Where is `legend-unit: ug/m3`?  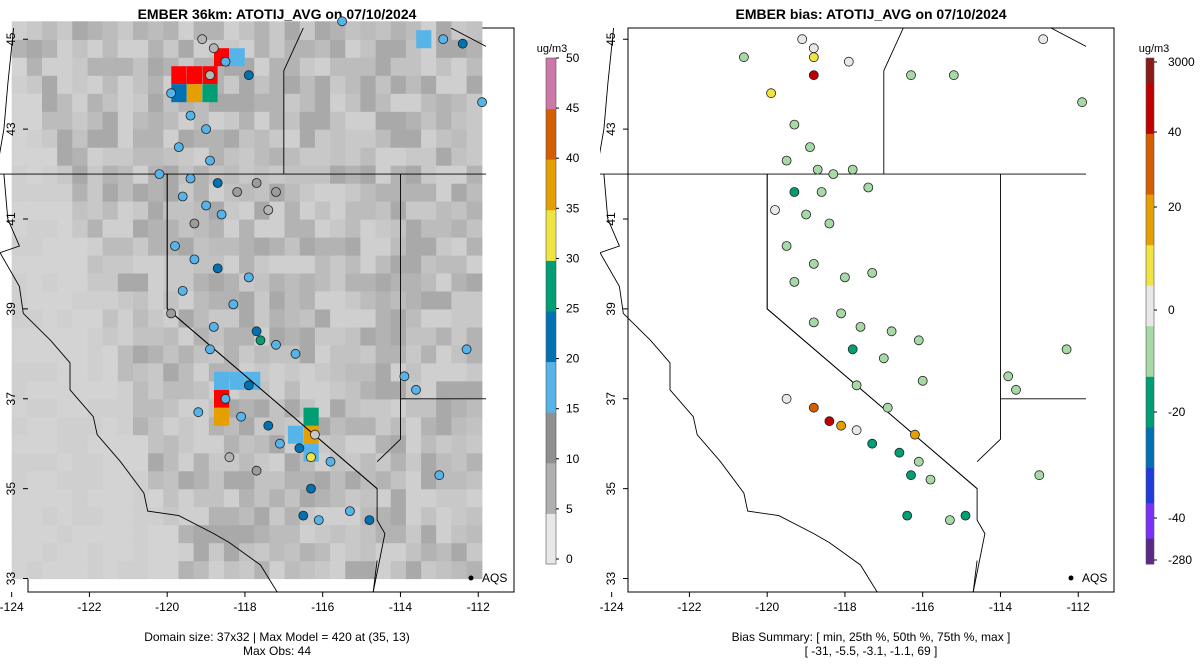 legend-unit: ug/m3 is located at coordinates (1154, 49).